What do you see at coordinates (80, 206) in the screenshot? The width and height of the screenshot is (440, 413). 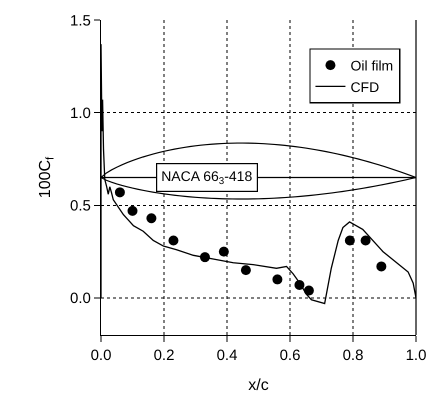 I see `y-tick-label: 0.5` at bounding box center [80, 206].